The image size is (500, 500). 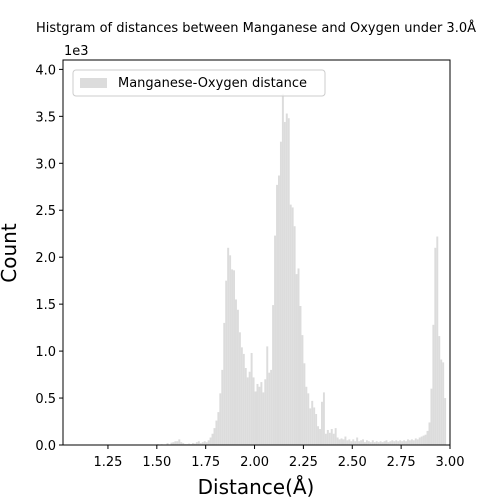 I want to click on x-axis: 1.25 1.50 1.75 2.00 2.25 2.50 2.75 3.00, so click(x=278, y=457).